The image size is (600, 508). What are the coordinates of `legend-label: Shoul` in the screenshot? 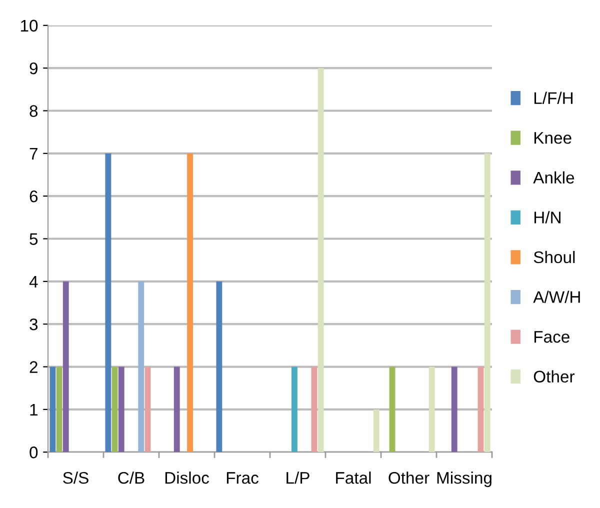 It's located at (554, 257).